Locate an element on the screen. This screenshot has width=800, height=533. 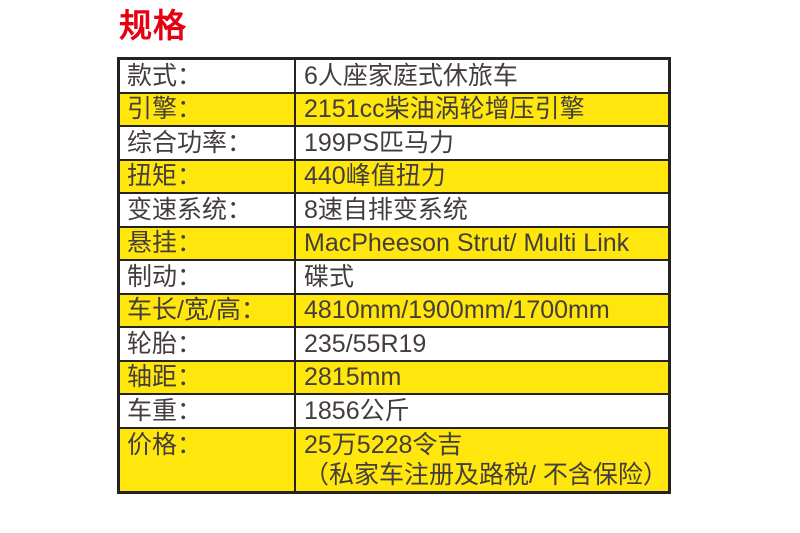
spec-value: 440峰值扭力 is located at coordinates (482, 177).